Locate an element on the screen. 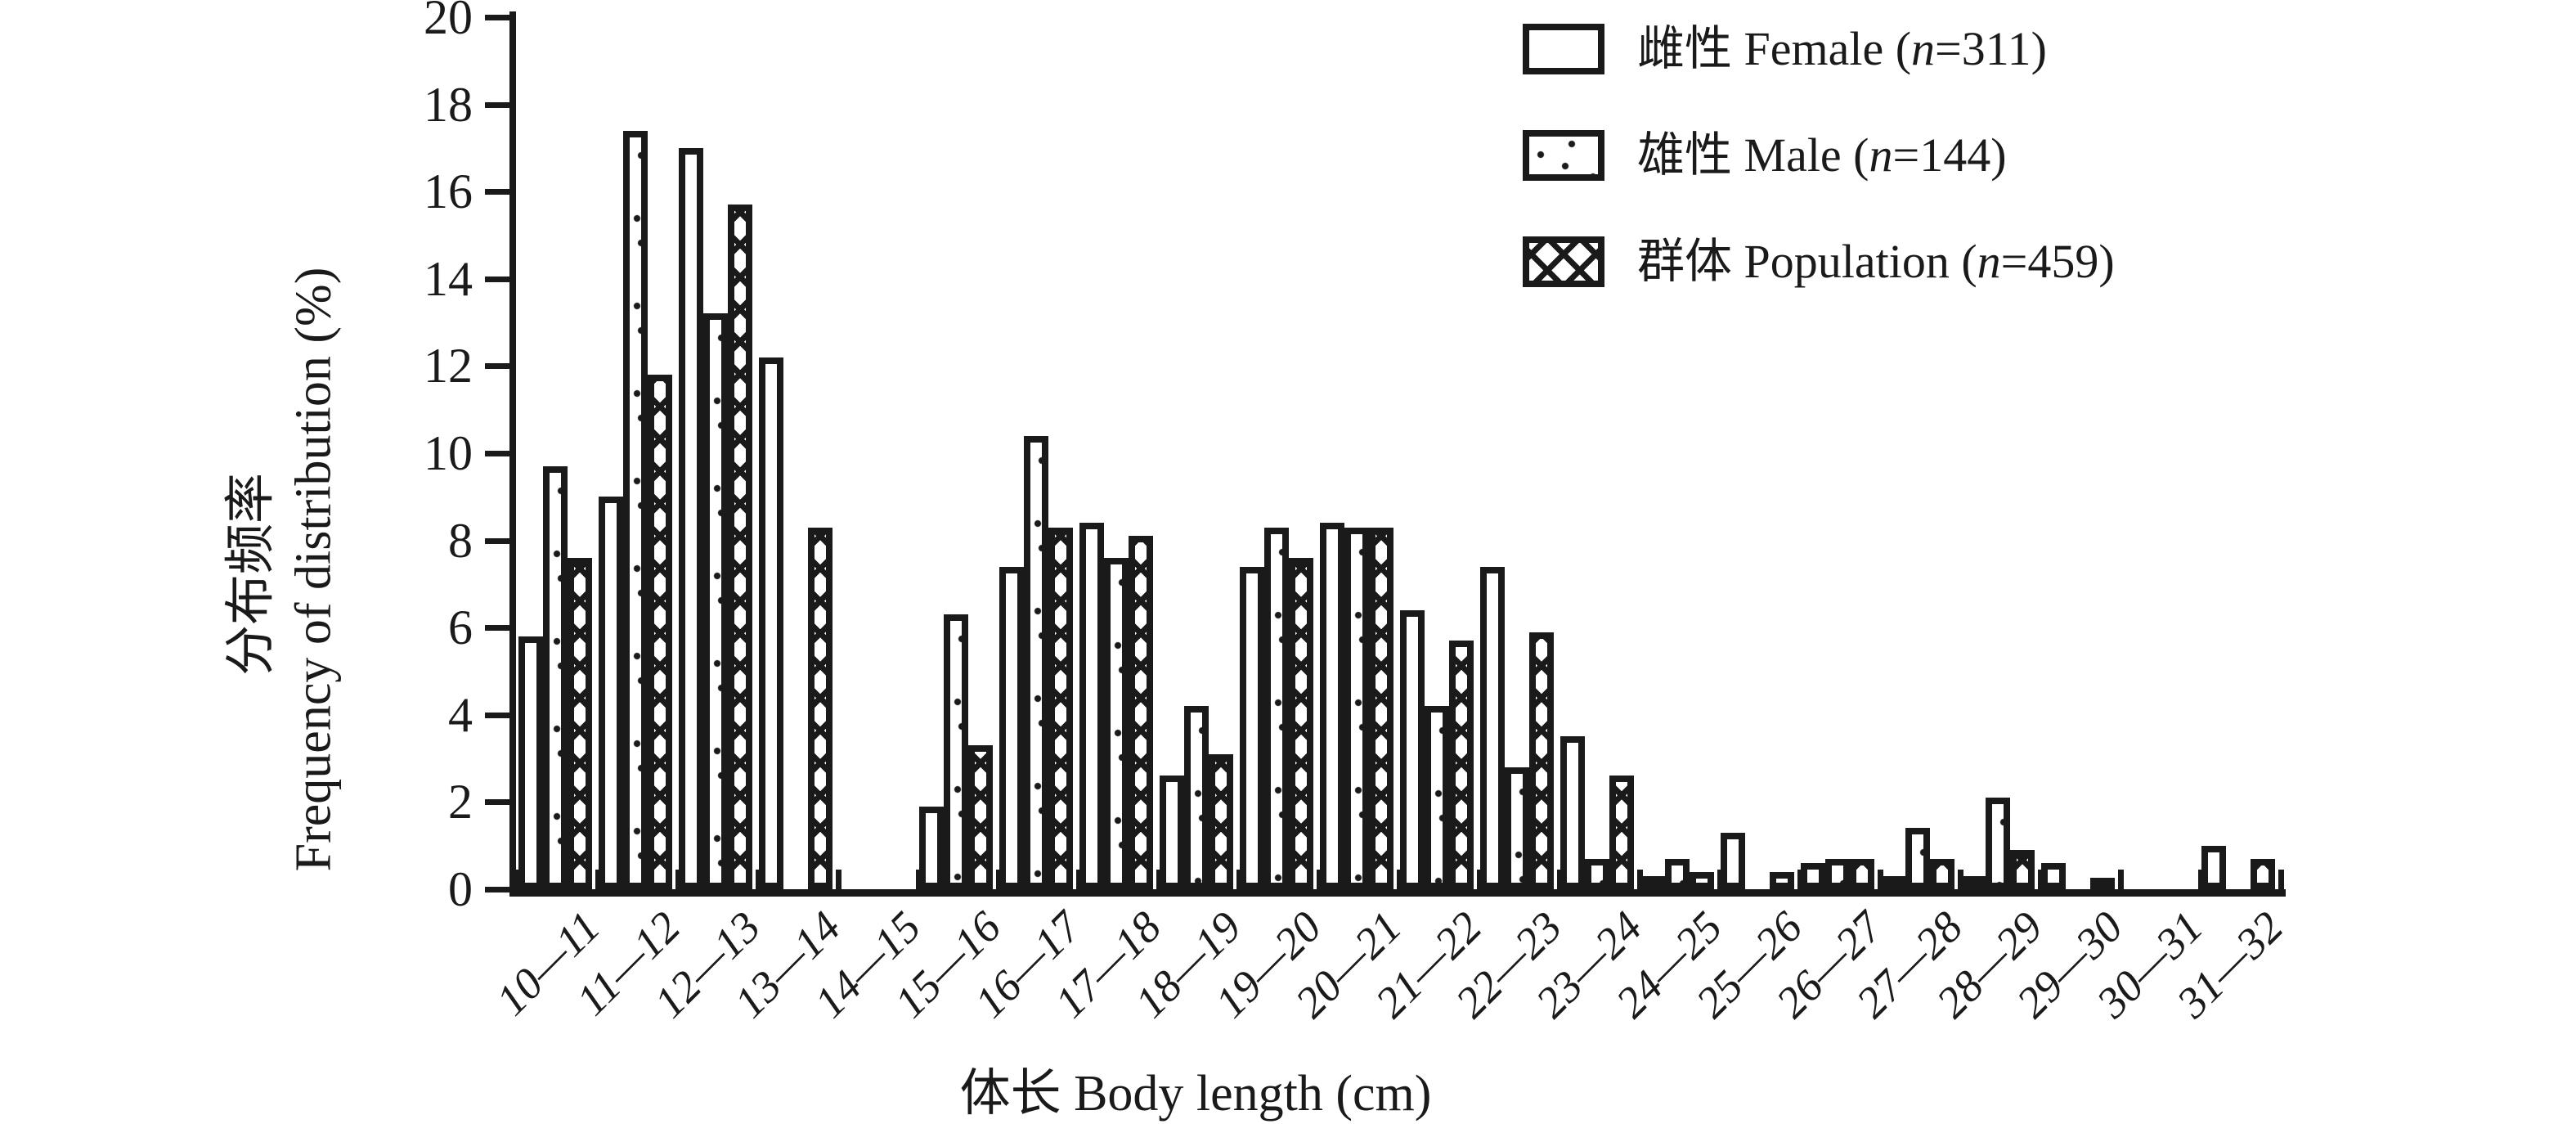 The height and width of the screenshot is (1124, 2576). bar-male-22—23 is located at coordinates (1517, 828).